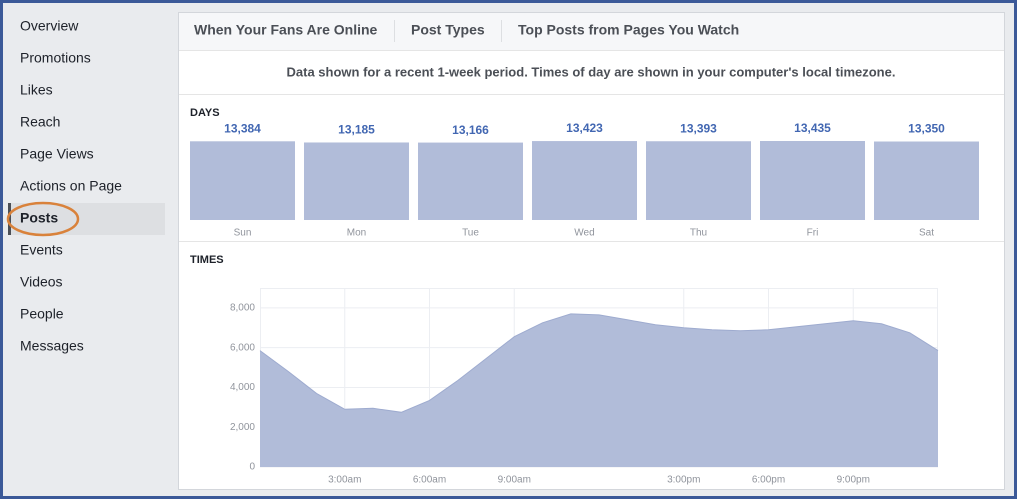 This screenshot has height=499, width=1017. What do you see at coordinates (242, 347) in the screenshot?
I see `y-tick-label: 6,000` at bounding box center [242, 347].